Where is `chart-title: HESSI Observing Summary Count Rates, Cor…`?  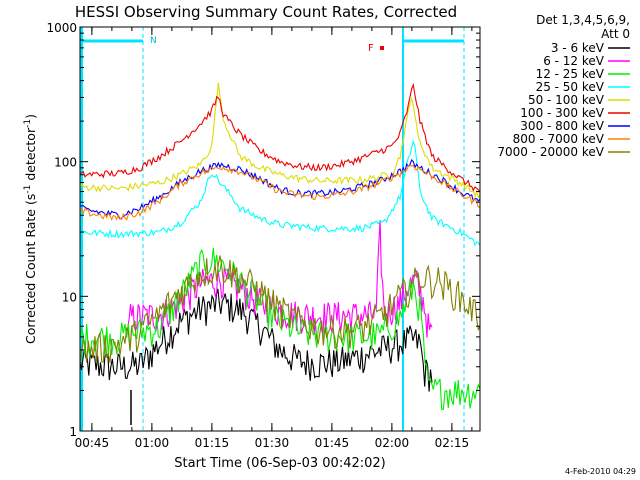
chart-title: HESSI Observing Summary Count Rates, Cor… is located at coordinates (266, 12).